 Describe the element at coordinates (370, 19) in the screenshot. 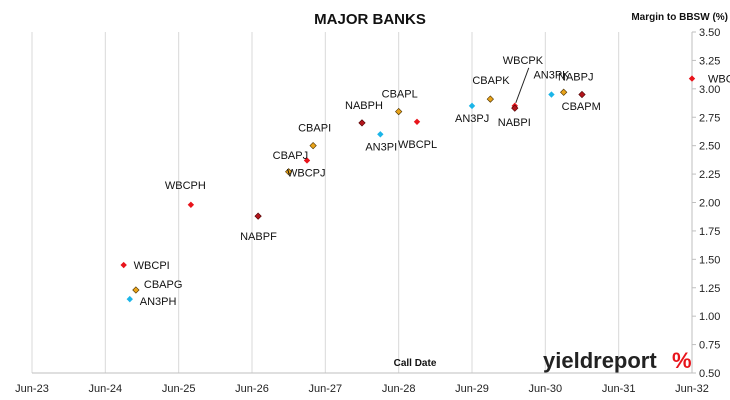

I see `chart-title: MAJOR BANKS` at that location.